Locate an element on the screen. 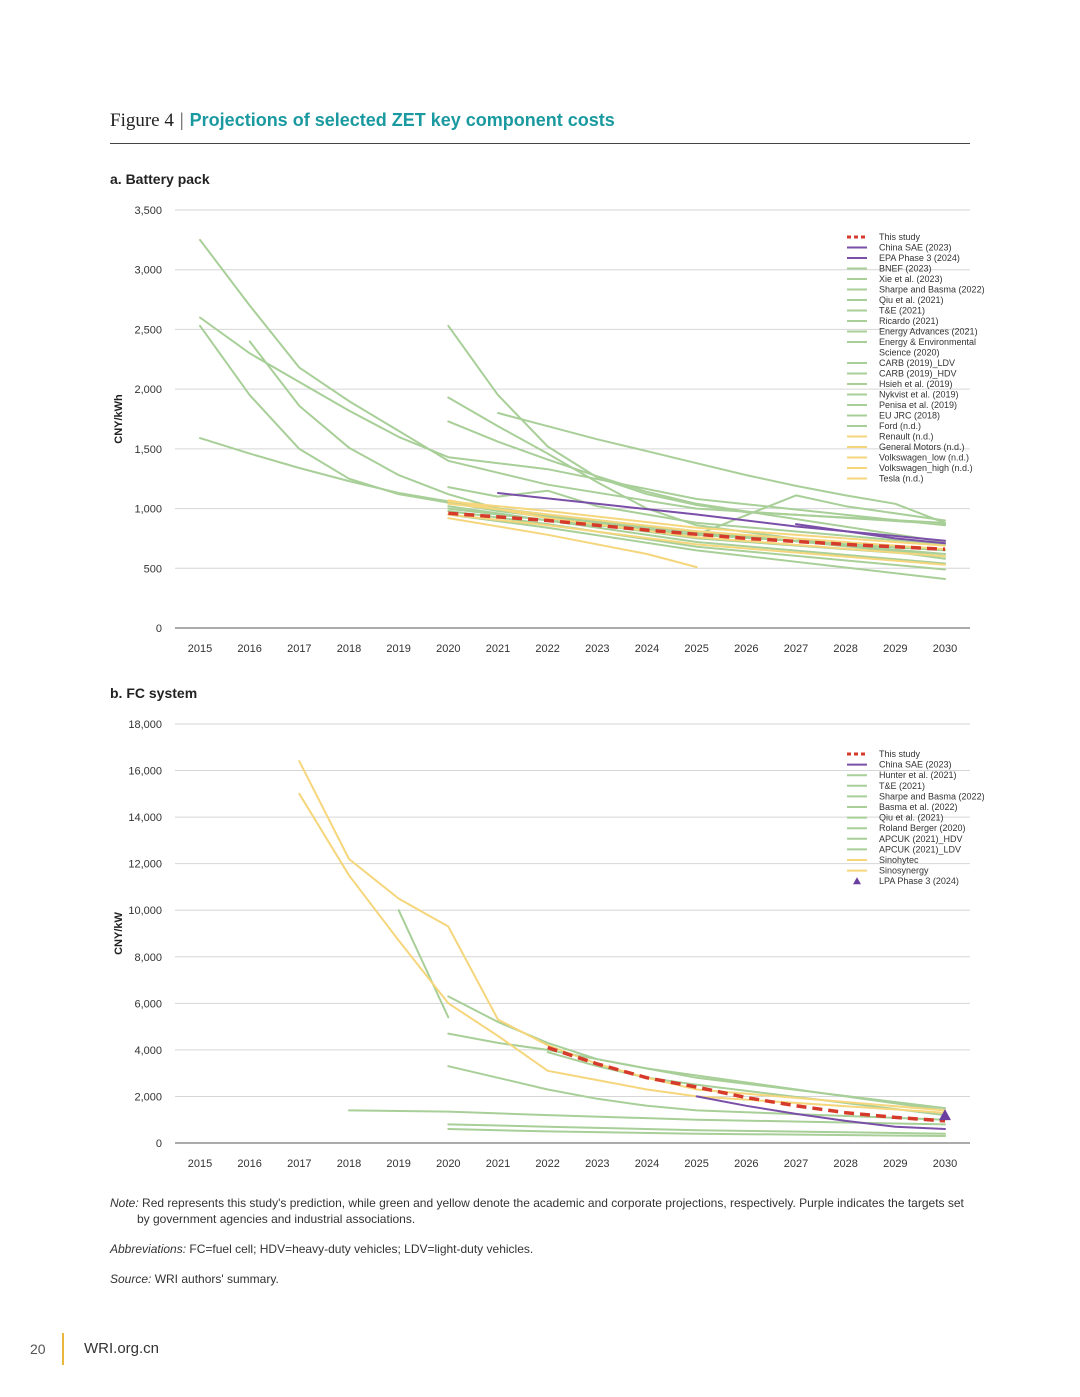 The height and width of the screenshot is (1397, 1080). y-tick-label: 1,500 is located at coordinates (148, 450).